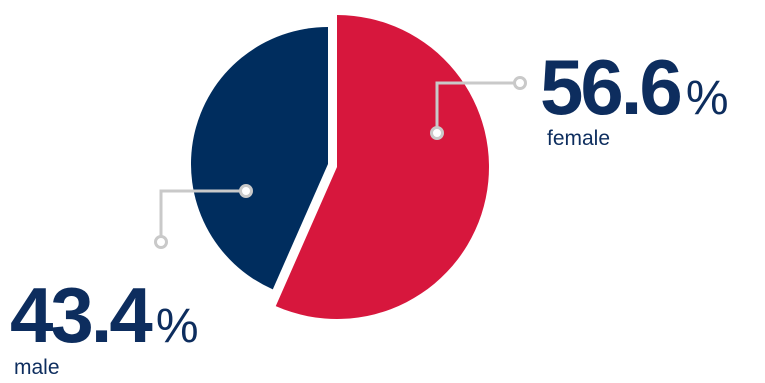  What do you see at coordinates (707, 98) in the screenshot?
I see `data-label-female-unit: %` at bounding box center [707, 98].